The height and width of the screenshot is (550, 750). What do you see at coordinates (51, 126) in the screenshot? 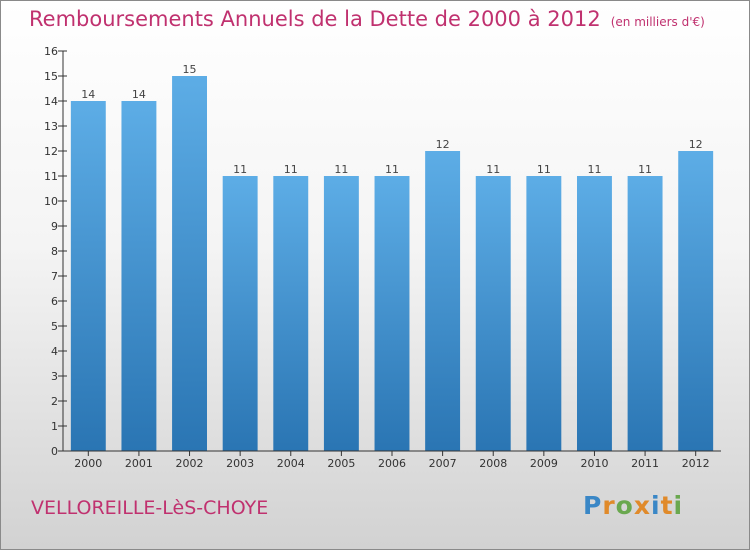
I see `y-tick-label-13: 13` at bounding box center [51, 126].